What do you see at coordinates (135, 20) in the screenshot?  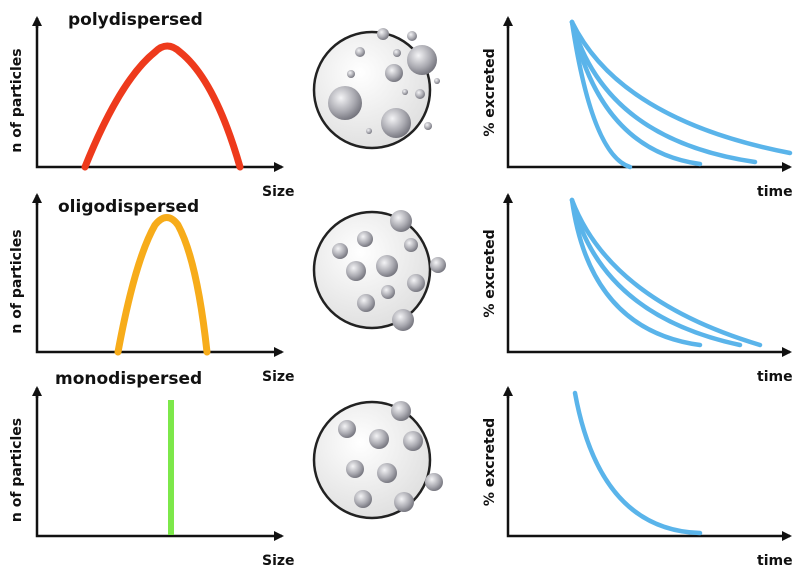 I see `row-title: polydispersed` at bounding box center [135, 20].